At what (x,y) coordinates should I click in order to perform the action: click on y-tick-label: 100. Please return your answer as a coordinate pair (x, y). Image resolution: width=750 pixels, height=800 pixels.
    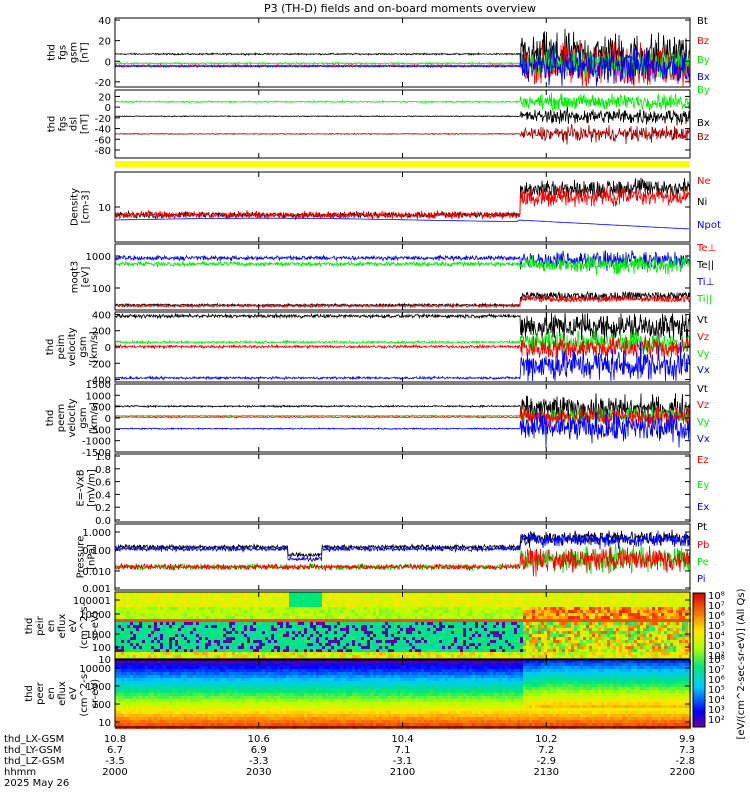
    Looking at the image, I should click on (101, 648).